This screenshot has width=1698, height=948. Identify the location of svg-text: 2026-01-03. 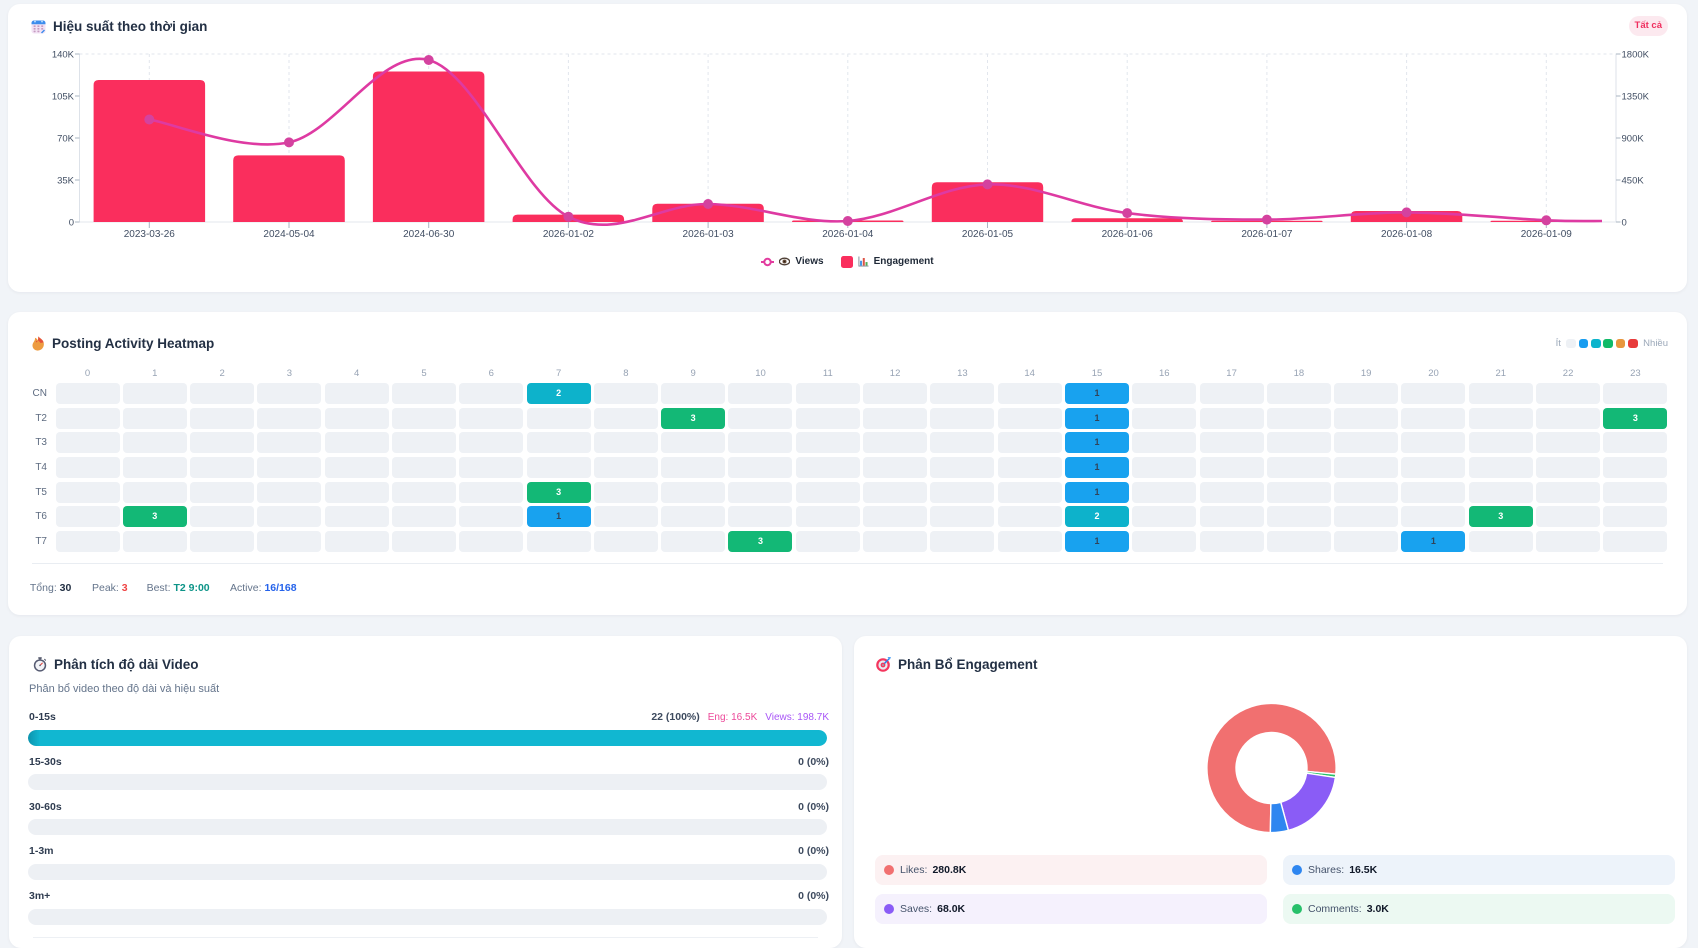
(709, 234).